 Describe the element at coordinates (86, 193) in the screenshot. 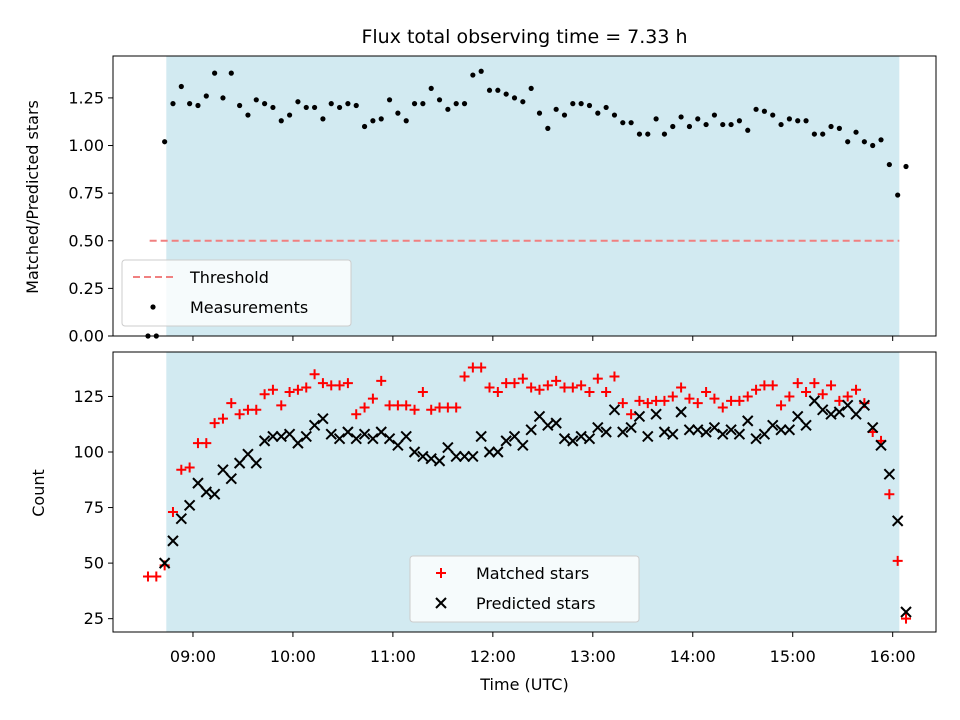

I see `top-y-tick-label: 0.75` at that location.